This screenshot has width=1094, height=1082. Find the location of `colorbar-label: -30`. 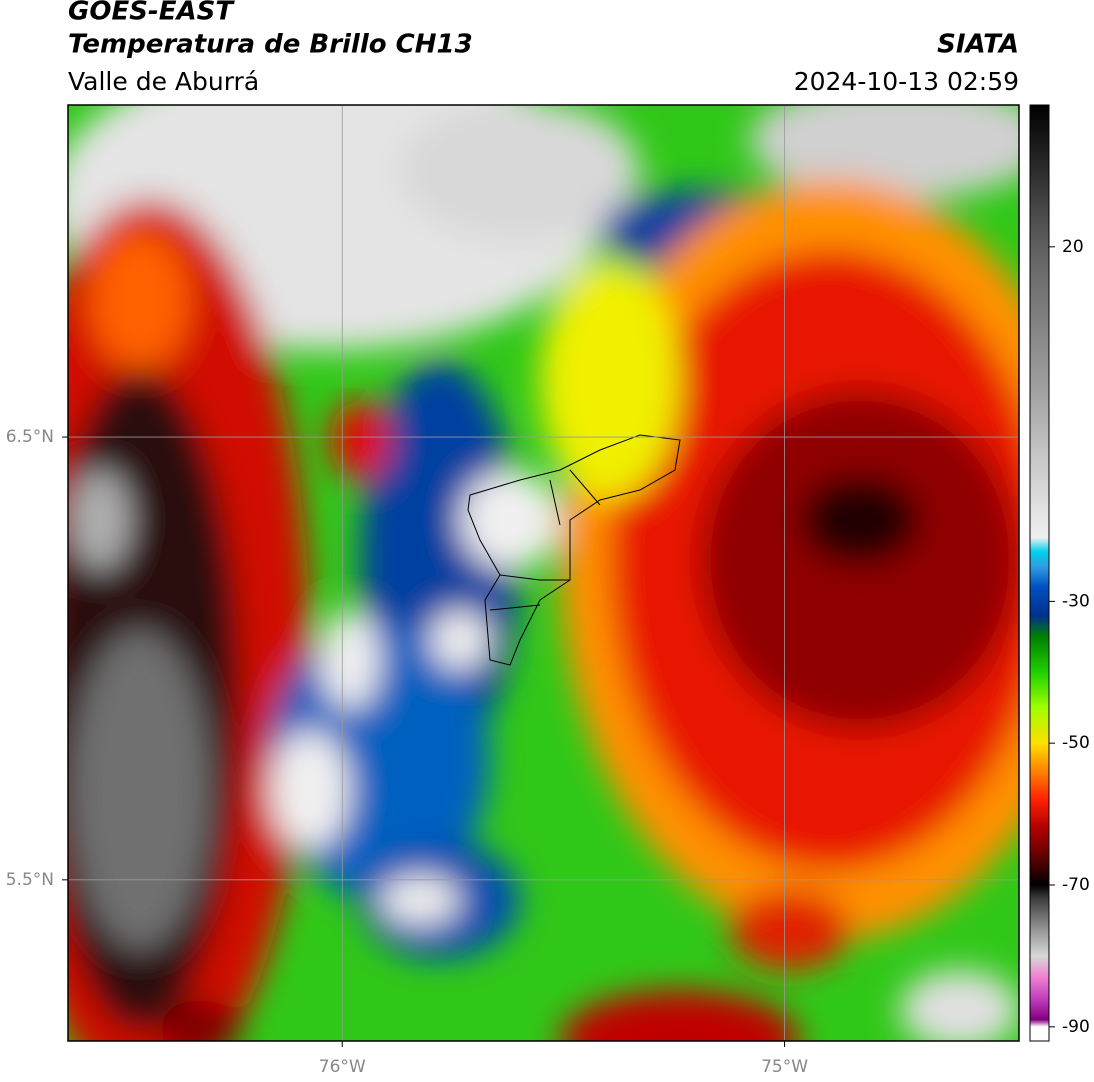

colorbar-label: -30 is located at coordinates (1076, 601).